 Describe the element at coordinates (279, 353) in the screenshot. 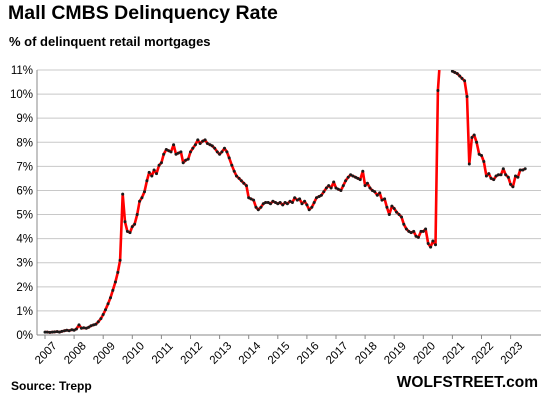

I see `x-tick-label: 2015` at that location.